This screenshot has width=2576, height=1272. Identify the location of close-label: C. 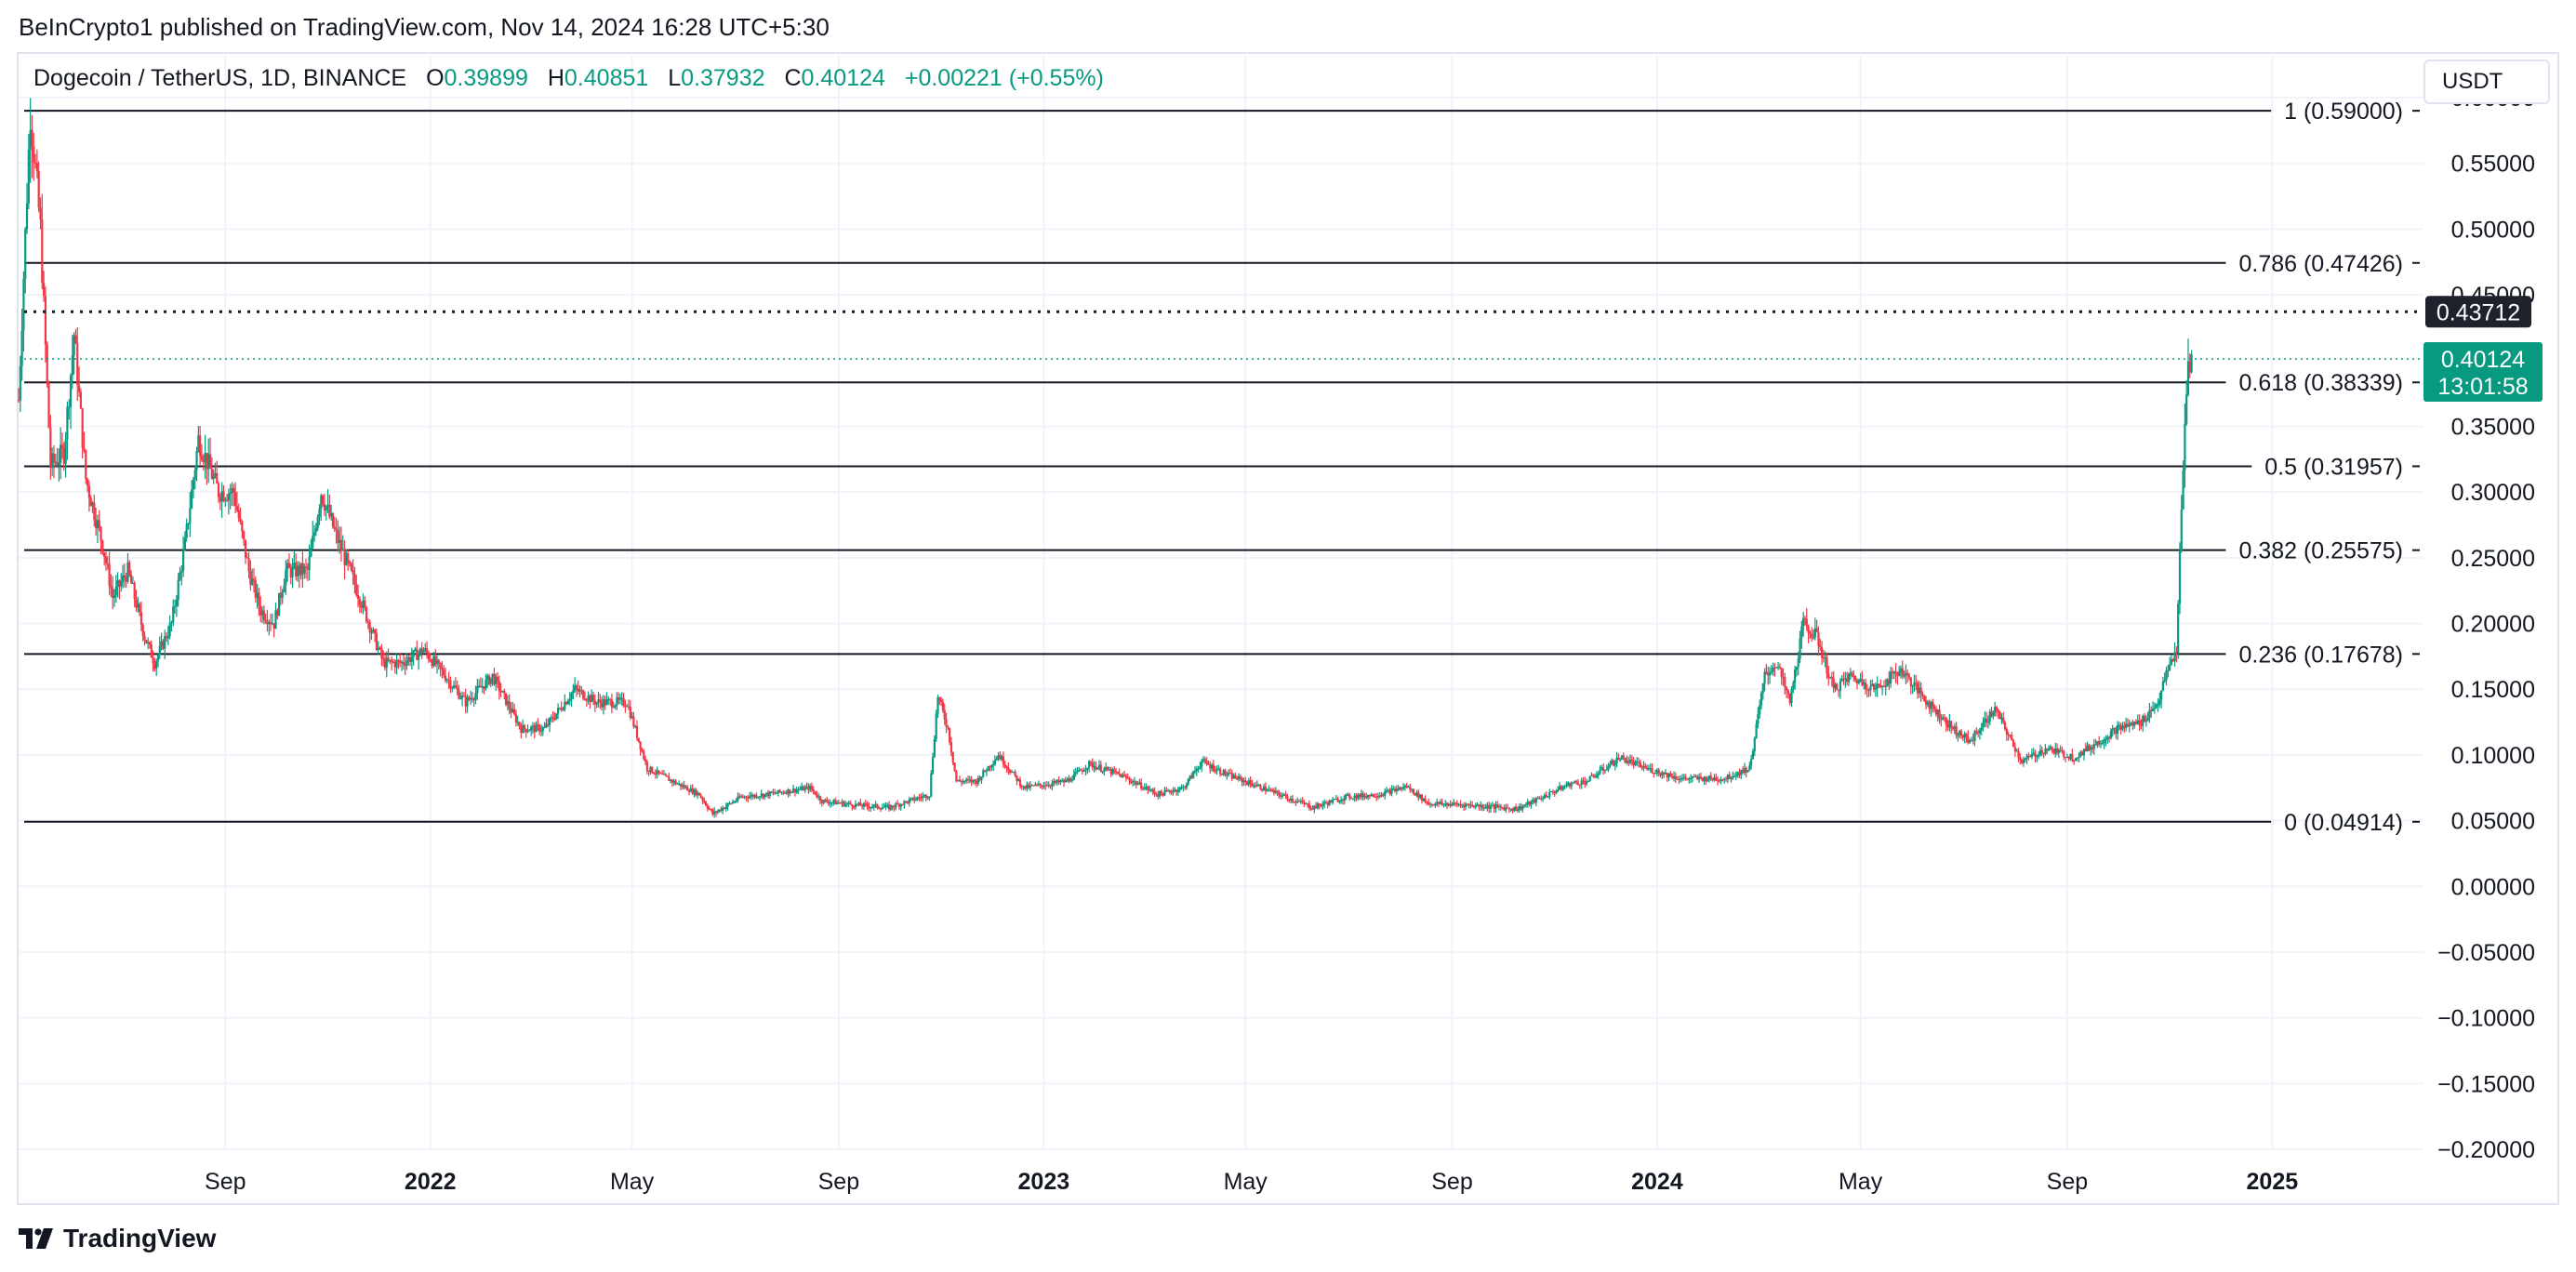
(793, 78).